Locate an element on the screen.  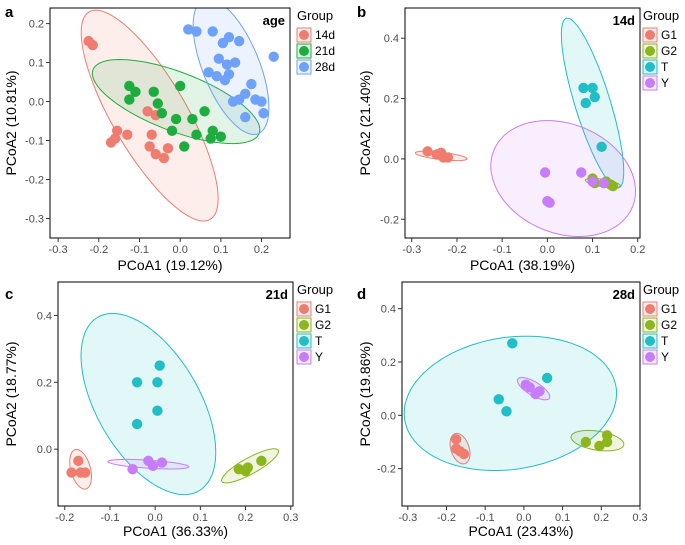
legend-label-21d: 21d is located at coordinates (325, 51).